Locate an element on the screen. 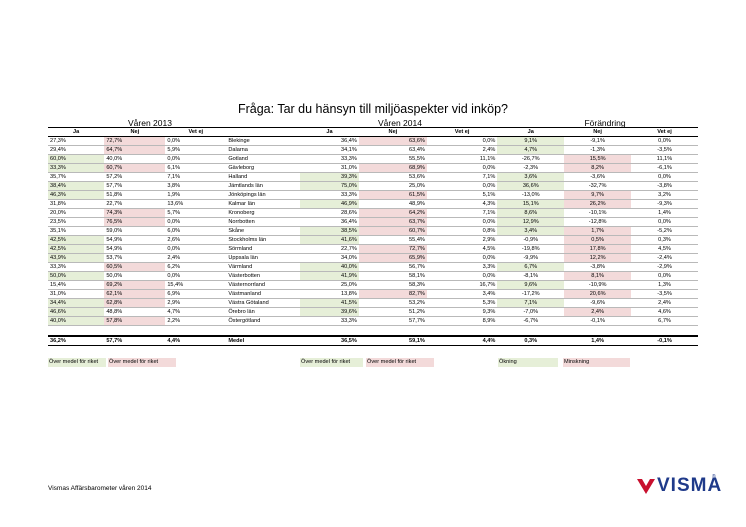  nej-2014-cell: 63,4% is located at coordinates (392, 150).